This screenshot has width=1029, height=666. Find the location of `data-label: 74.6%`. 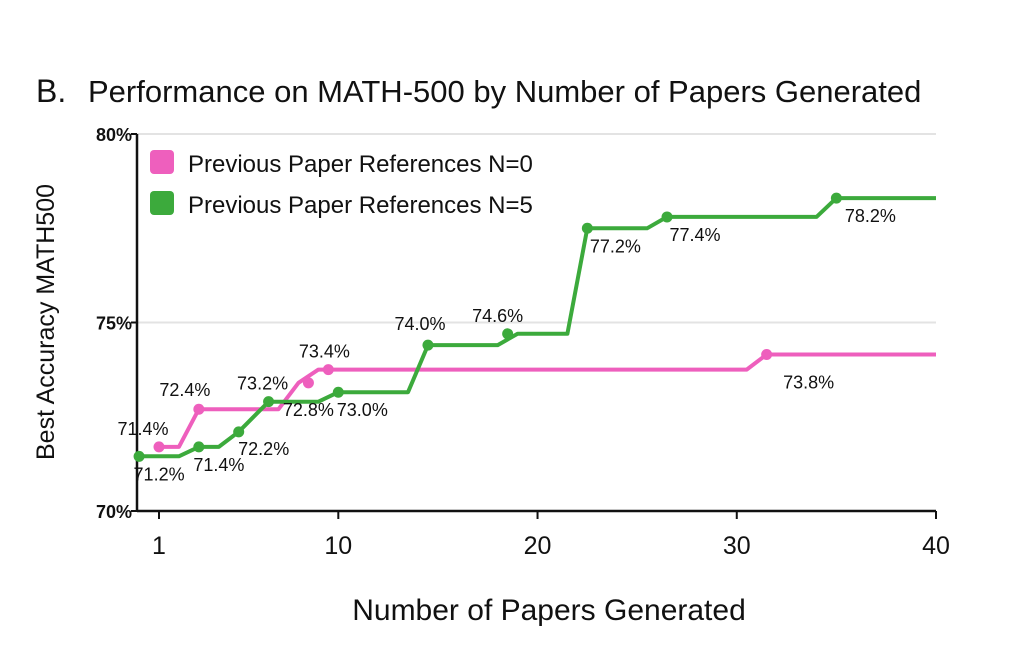

data-label: 74.6% is located at coordinates (497, 316).